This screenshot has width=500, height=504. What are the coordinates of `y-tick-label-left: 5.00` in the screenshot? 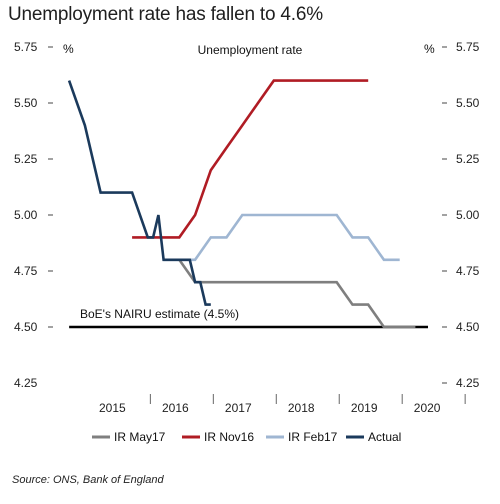 It's located at (26, 215).